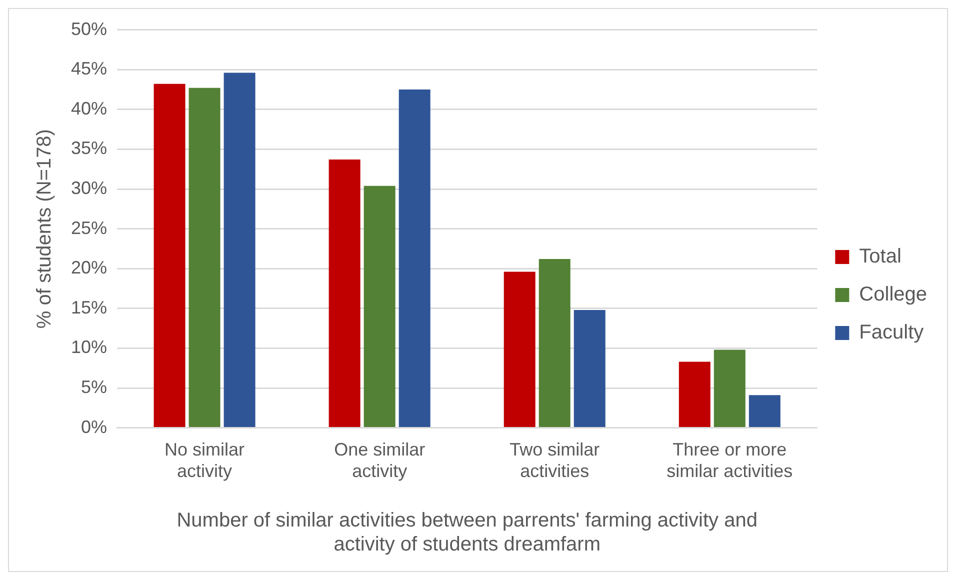  Describe the element at coordinates (380, 461) in the screenshot. I see `x-tick-label: One similar activity` at that location.